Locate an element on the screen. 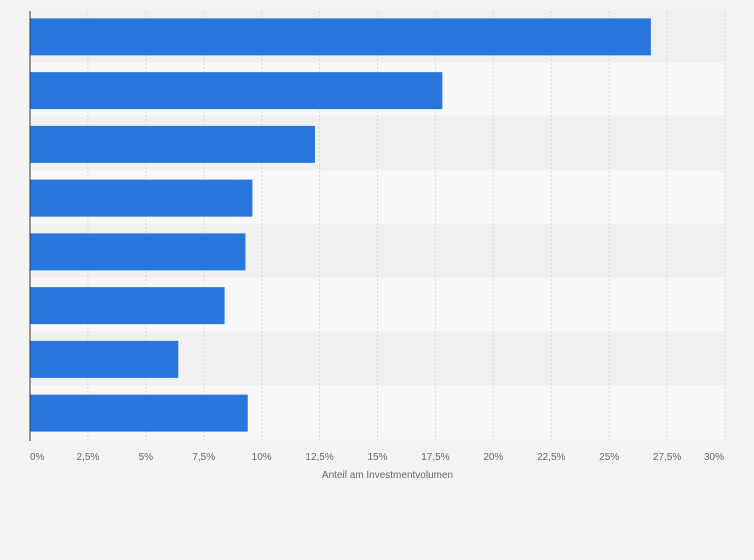  x-tick-label: 15% is located at coordinates (377, 457).